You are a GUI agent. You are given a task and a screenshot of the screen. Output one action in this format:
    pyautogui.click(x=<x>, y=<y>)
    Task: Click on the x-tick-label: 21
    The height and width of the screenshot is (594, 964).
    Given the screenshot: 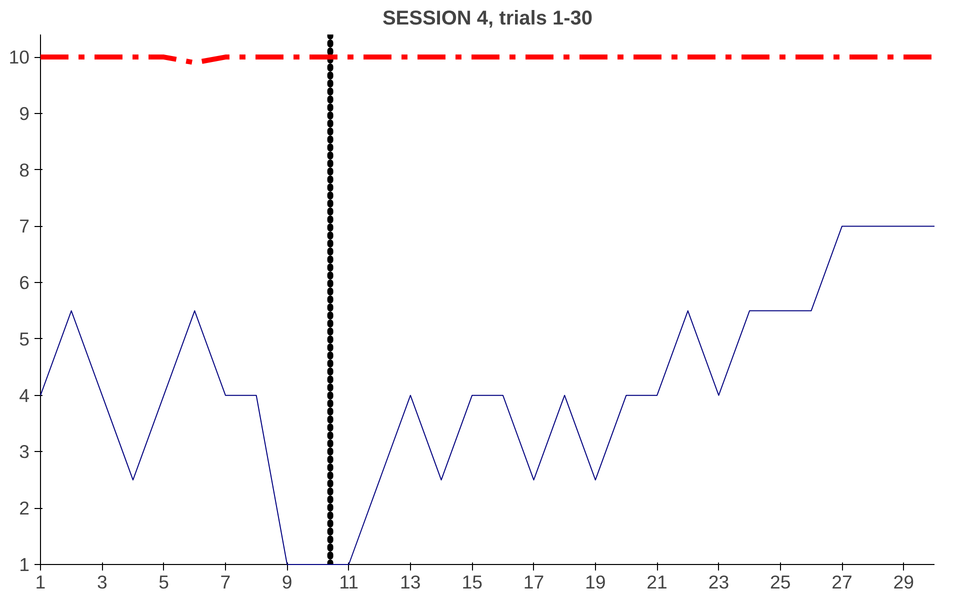 What is the action you would take?
    pyautogui.click(x=657, y=582)
    